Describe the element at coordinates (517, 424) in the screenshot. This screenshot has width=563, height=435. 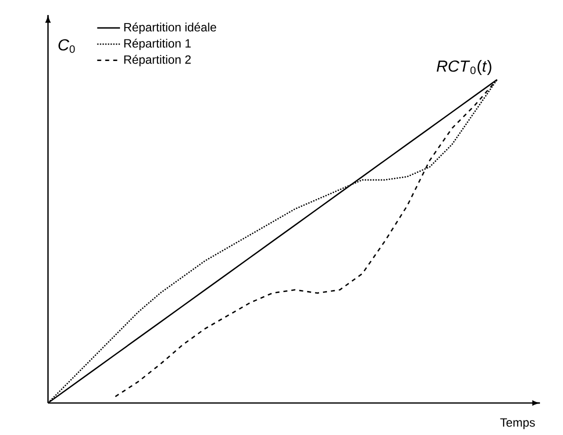
I see `x-axis-title: Temps` at that location.